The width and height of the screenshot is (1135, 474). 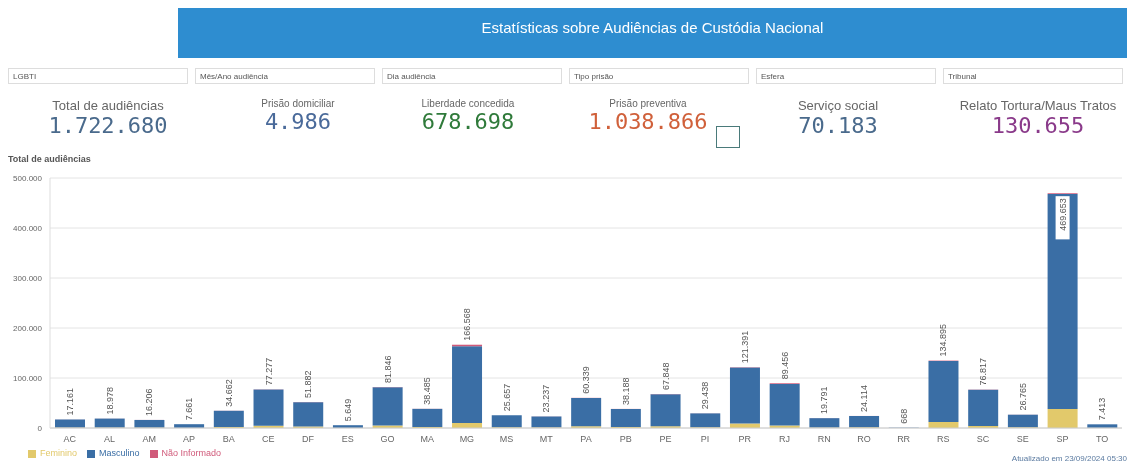 I want to click on x-tick-label: PA, so click(x=586, y=439).